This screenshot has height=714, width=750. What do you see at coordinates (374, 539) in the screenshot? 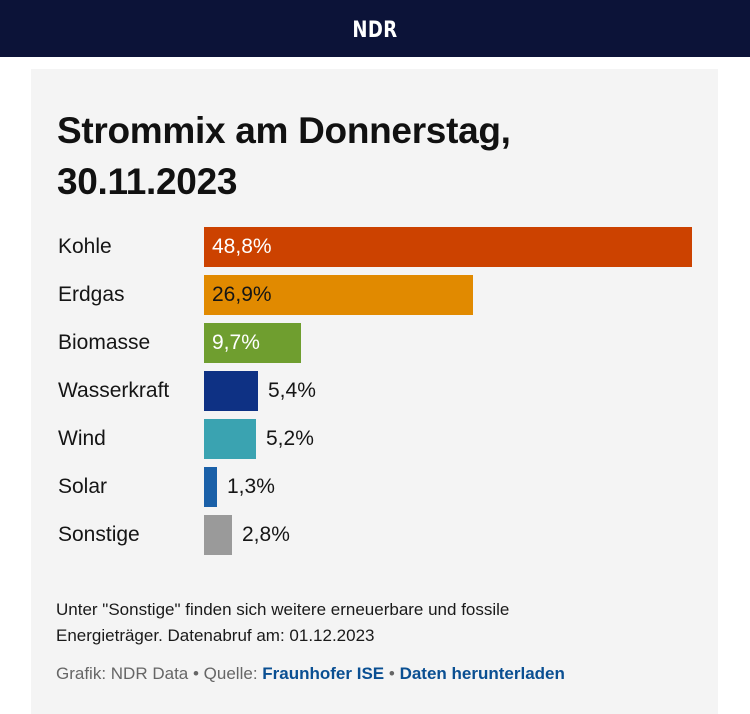
I see `bar-row: Sonstige 2,8%` at bounding box center [374, 539].